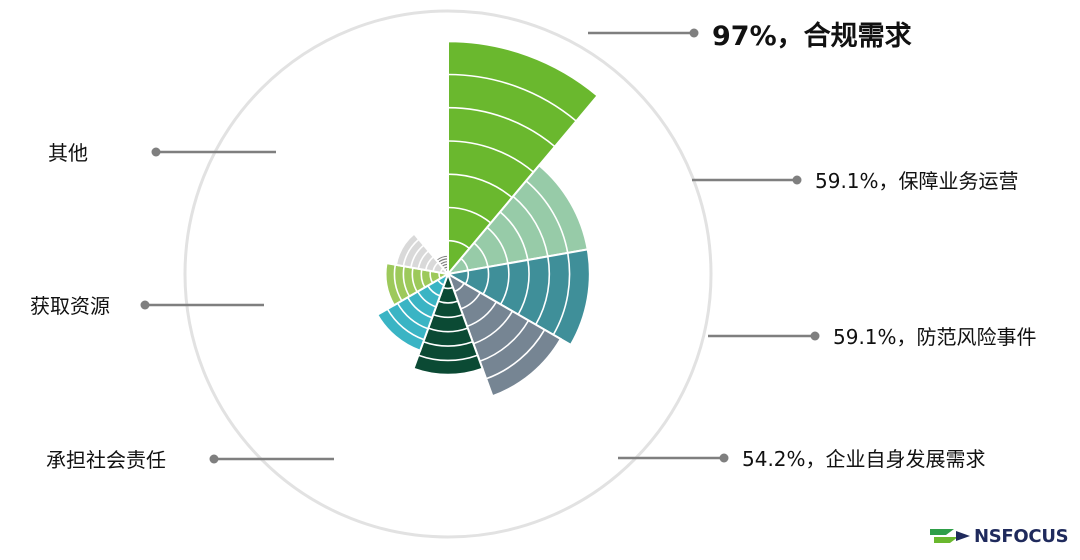 This screenshot has width=1080, height=560. What do you see at coordinates (950, 536) in the screenshot?
I see `logo-mark-icon` at bounding box center [950, 536].